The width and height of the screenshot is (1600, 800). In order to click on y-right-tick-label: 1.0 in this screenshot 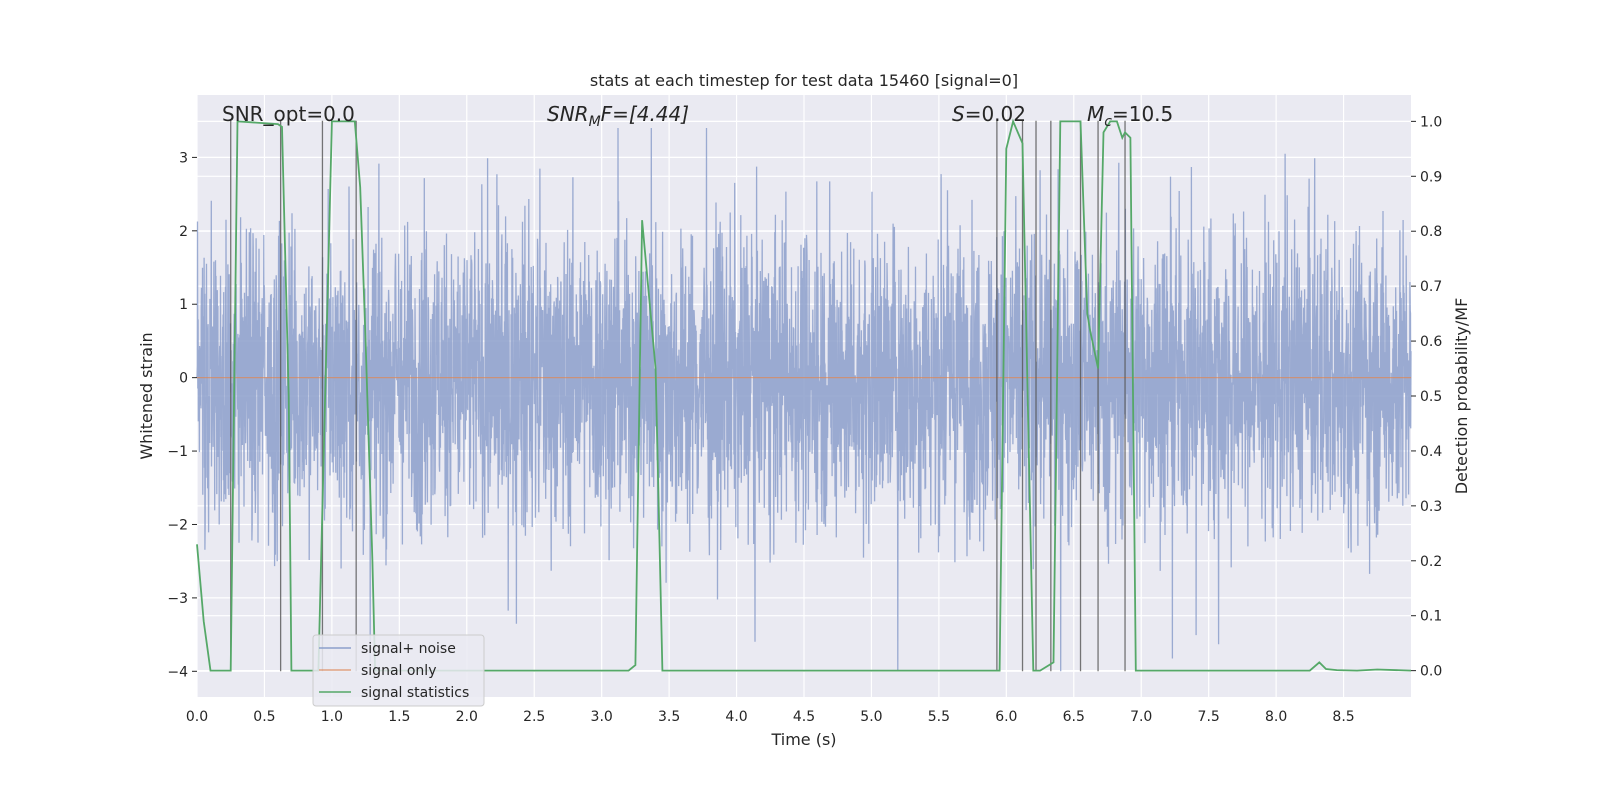, I will do `click(1431, 122)`.